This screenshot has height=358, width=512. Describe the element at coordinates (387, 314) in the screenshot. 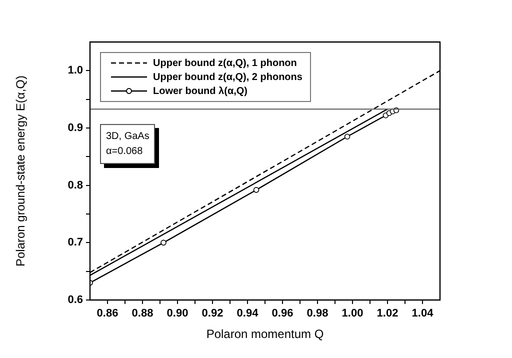

I see `x-tick-label: 1.02` at that location.